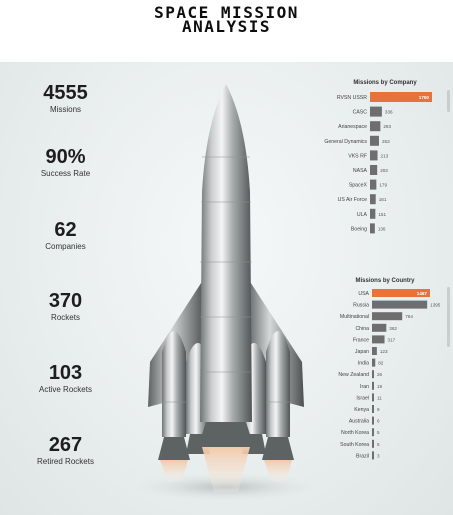  What do you see at coordinates (361, 306) in the screenshot?
I see `country-category-label: Russia` at bounding box center [361, 306].